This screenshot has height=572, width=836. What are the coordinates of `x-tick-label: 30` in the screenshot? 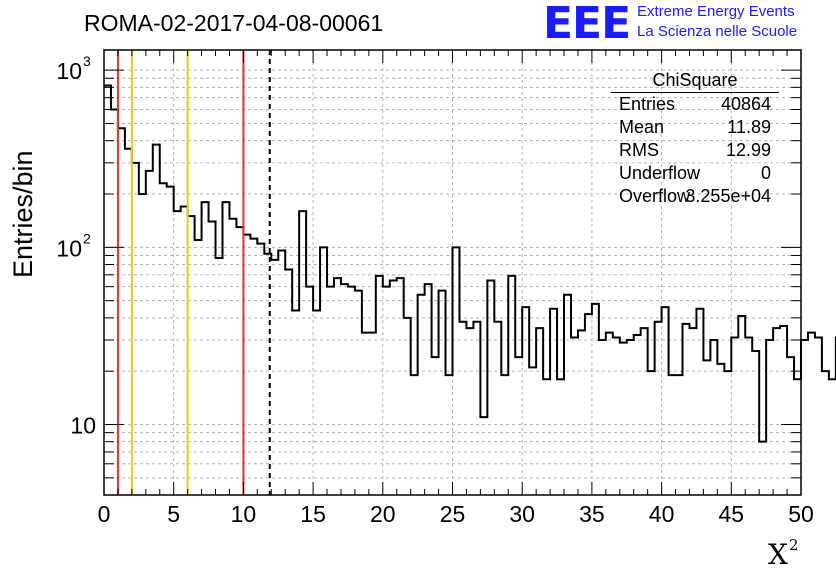 It's located at (522, 514).